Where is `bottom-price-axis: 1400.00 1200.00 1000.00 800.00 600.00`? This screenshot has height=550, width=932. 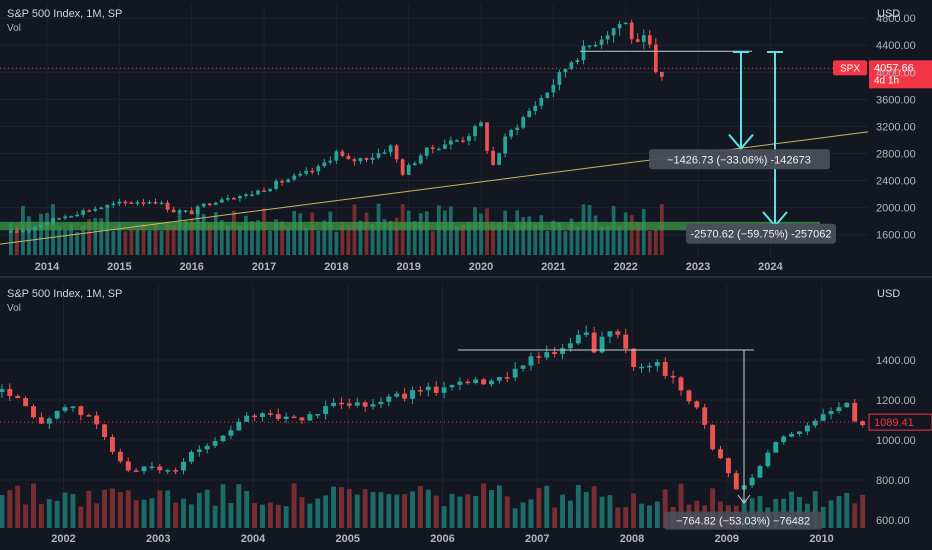
bottom-price-axis: 1400.00 1200.00 1000.00 800.00 600.00 is located at coordinates (896, 441).